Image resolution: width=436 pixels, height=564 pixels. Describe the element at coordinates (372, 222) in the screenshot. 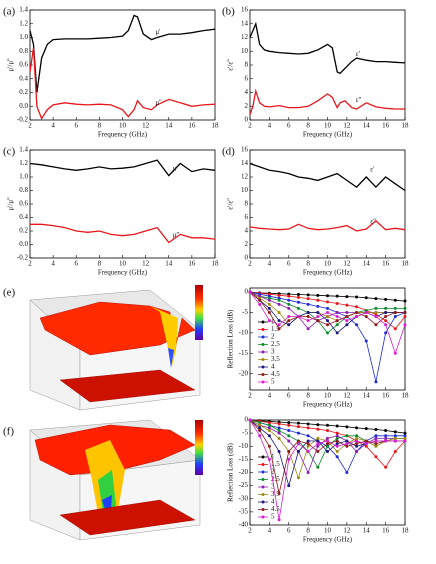

I see `series-annotation: ε''` at that location.